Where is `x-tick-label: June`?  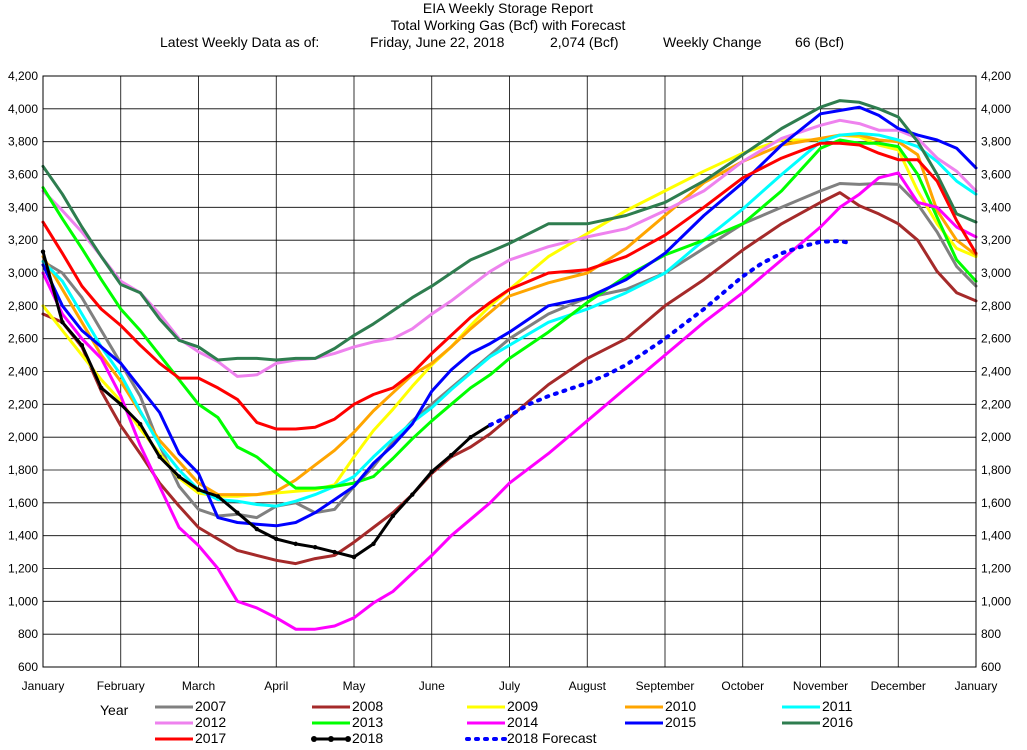 x-tick-label: June is located at coordinates (432, 686).